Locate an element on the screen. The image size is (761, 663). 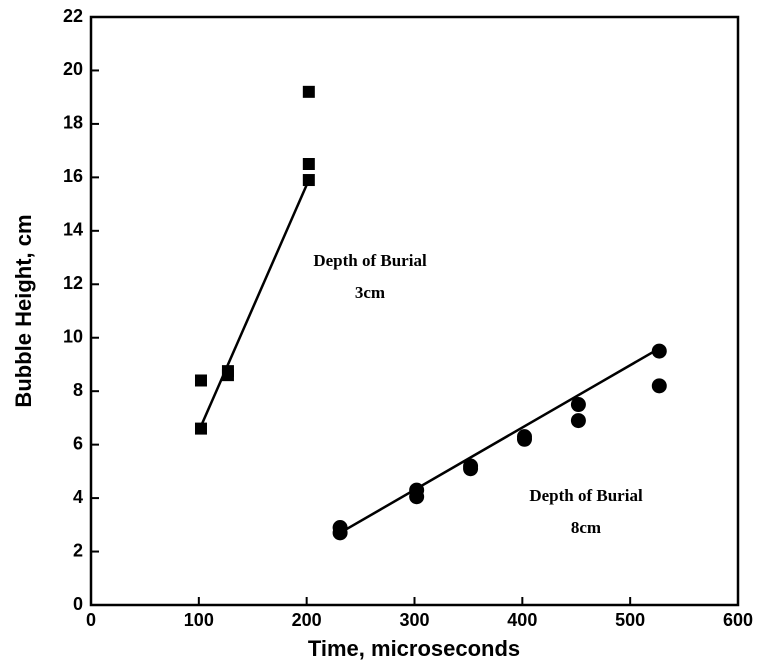
y-tick-label: 6 is located at coordinates (78, 443).